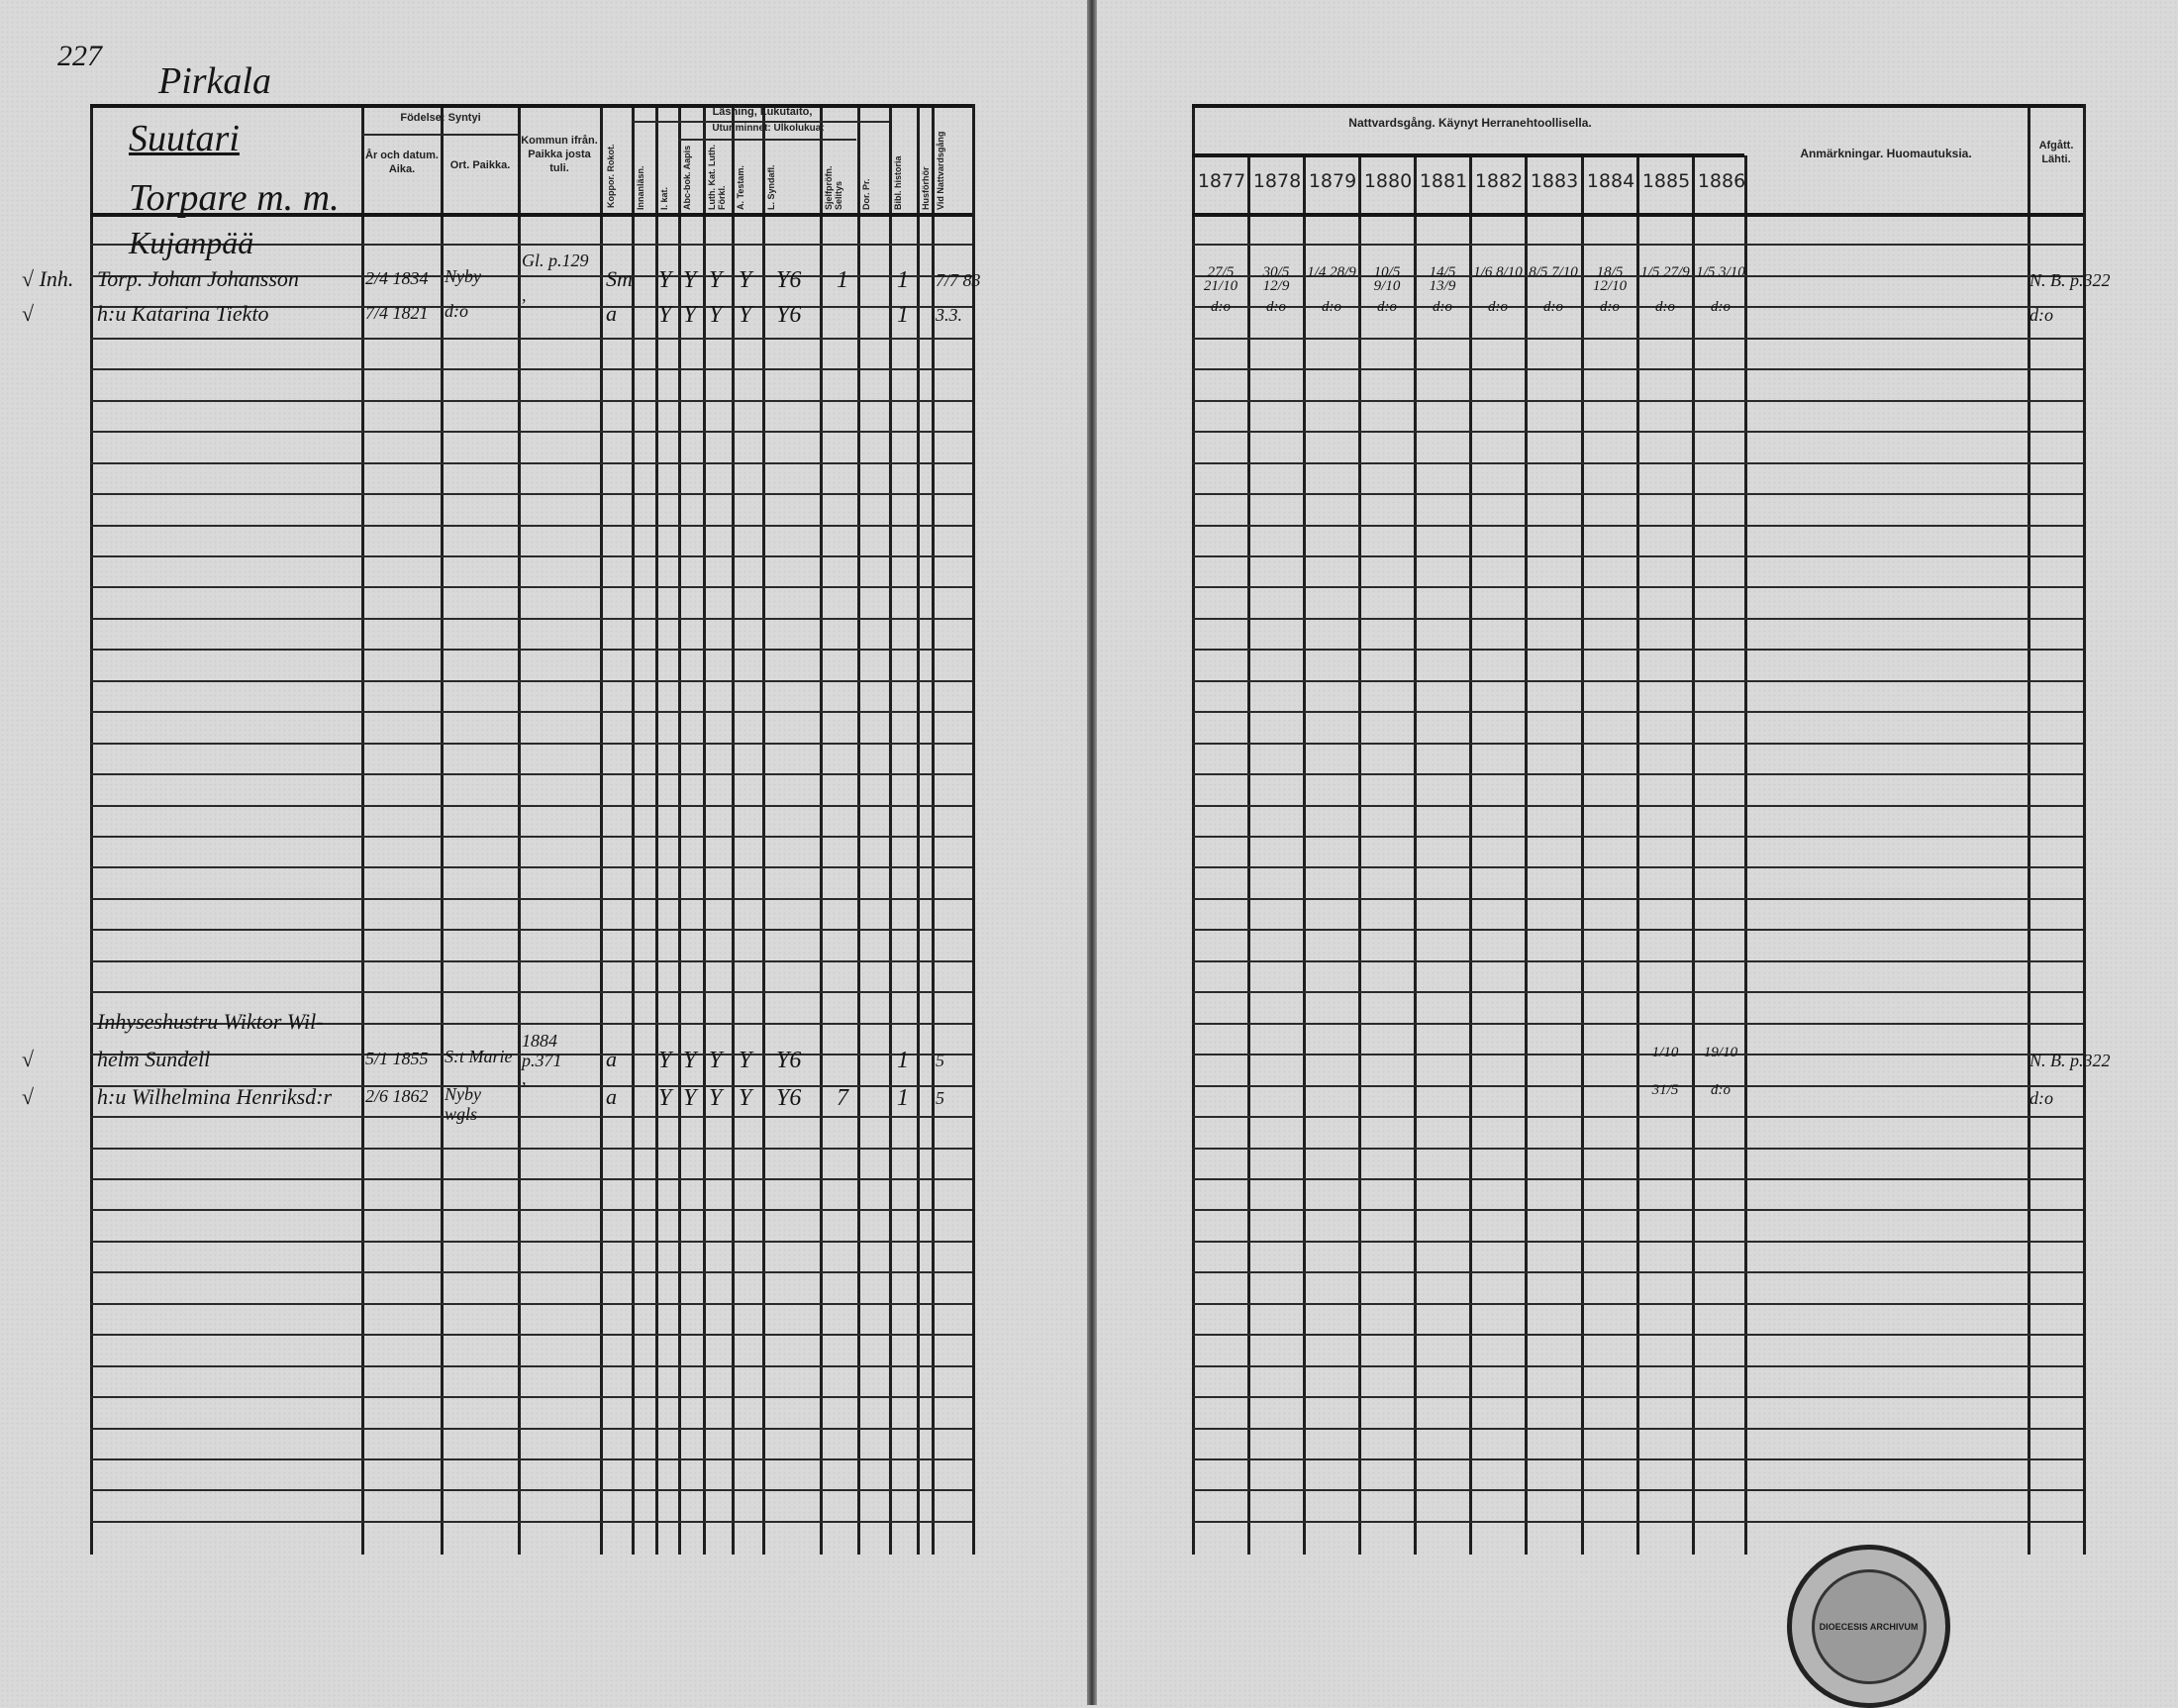 This screenshot has height=1708, width=2178. I want to click on birth-date: 2/4 1834, so click(397, 278).